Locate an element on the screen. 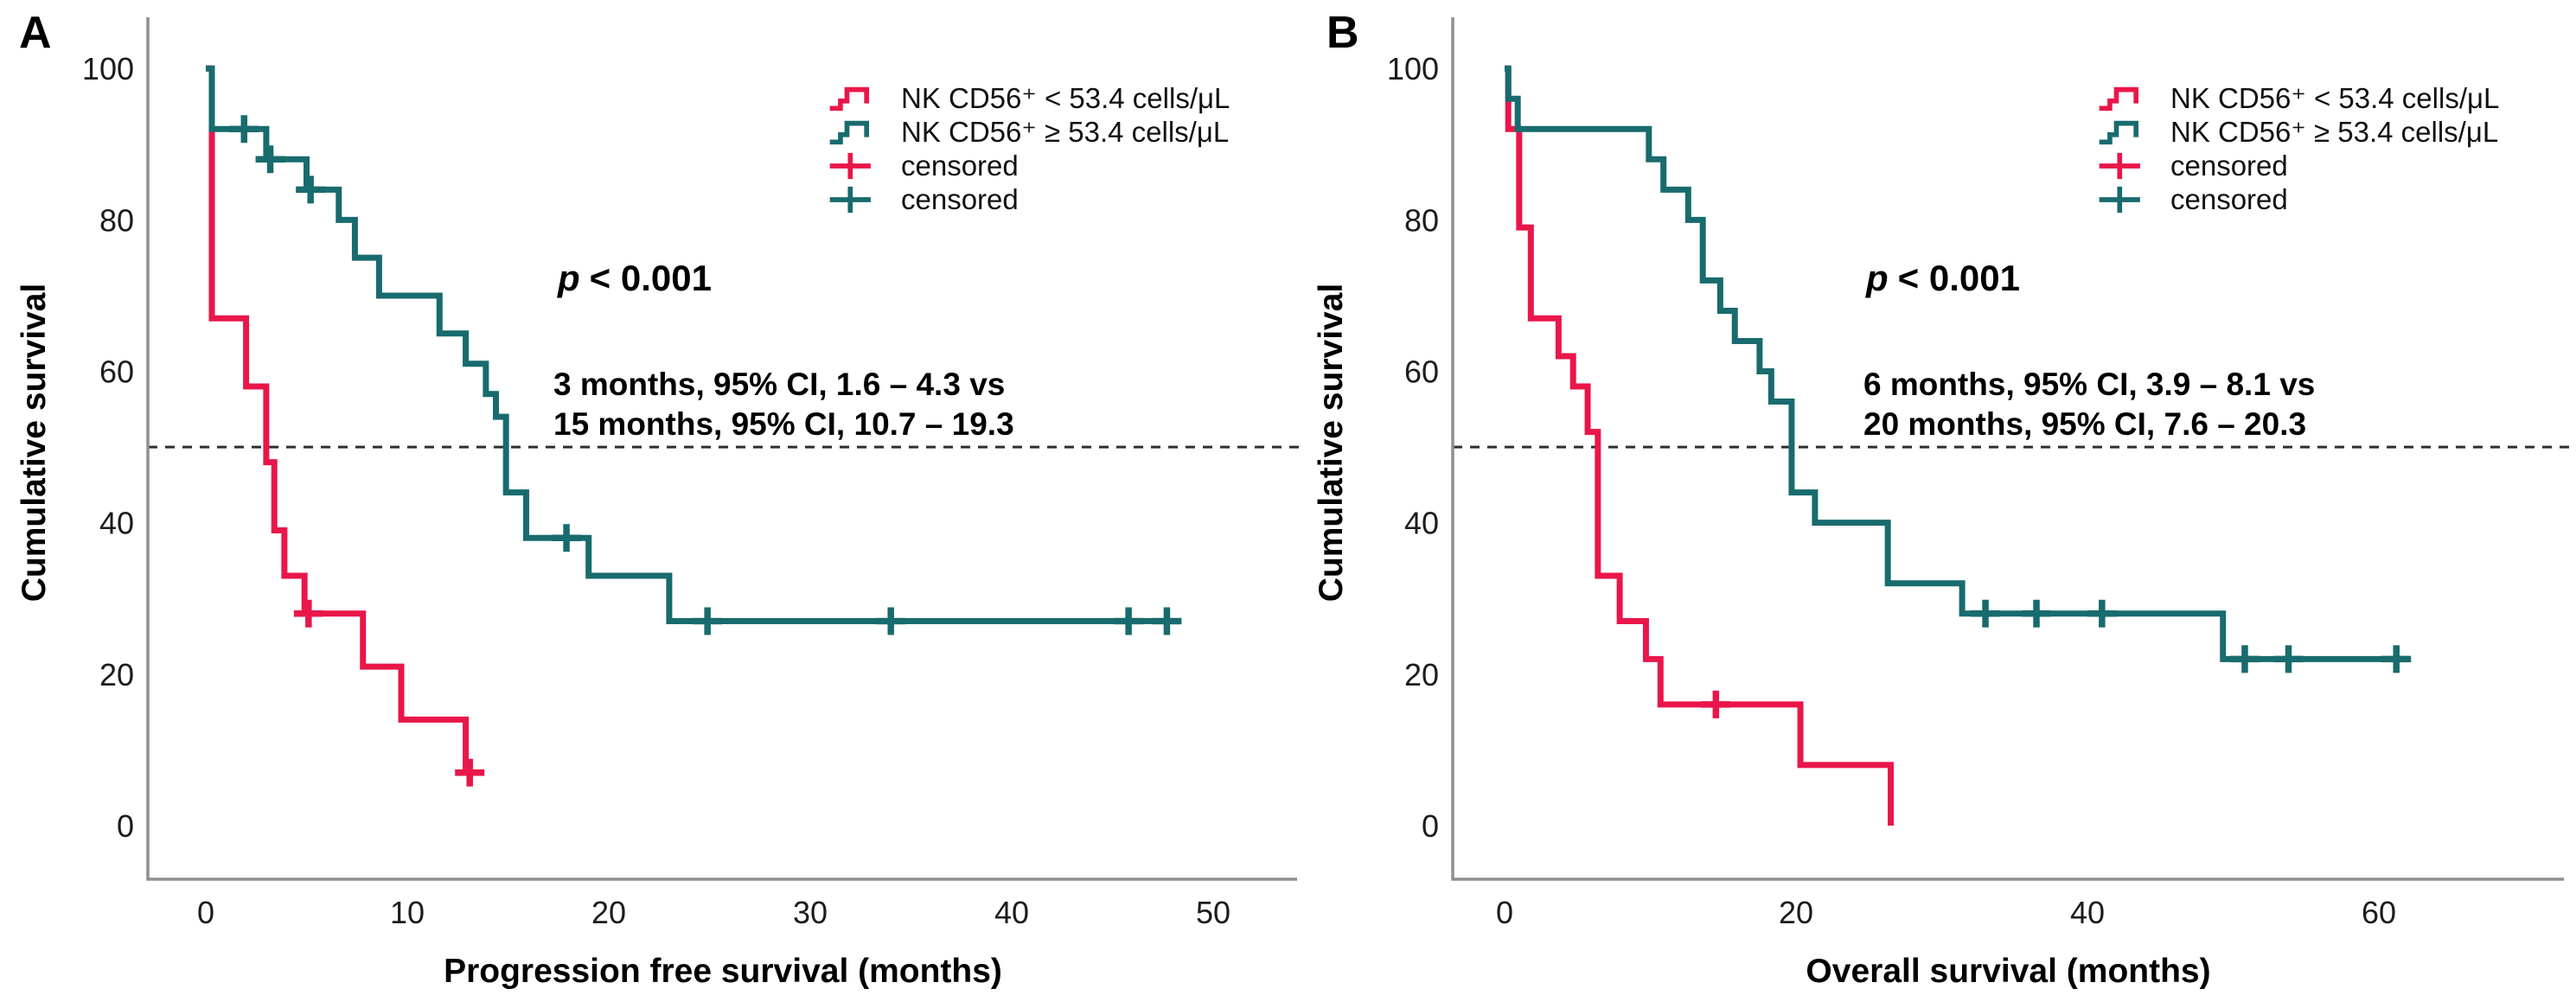  x-tick-label: 10 is located at coordinates (407, 912).